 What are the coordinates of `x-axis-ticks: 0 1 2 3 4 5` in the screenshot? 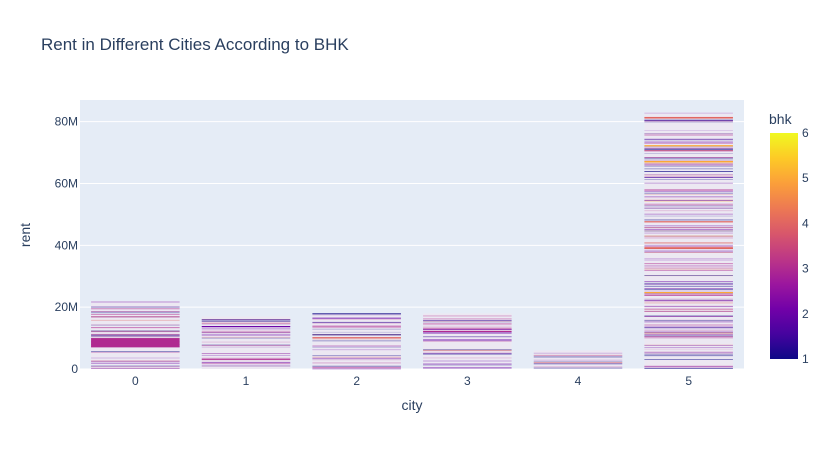 It's located at (412, 381).